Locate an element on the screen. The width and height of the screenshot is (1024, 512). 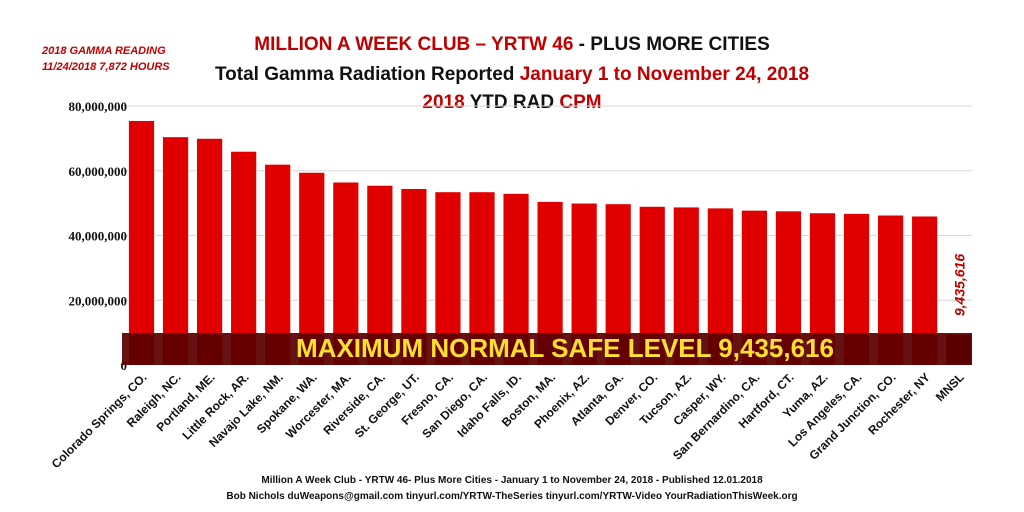
safe-level-banner-text: MAXIMUM NORMAL SAFE LEVEL 9,435,616 is located at coordinates (565, 348).